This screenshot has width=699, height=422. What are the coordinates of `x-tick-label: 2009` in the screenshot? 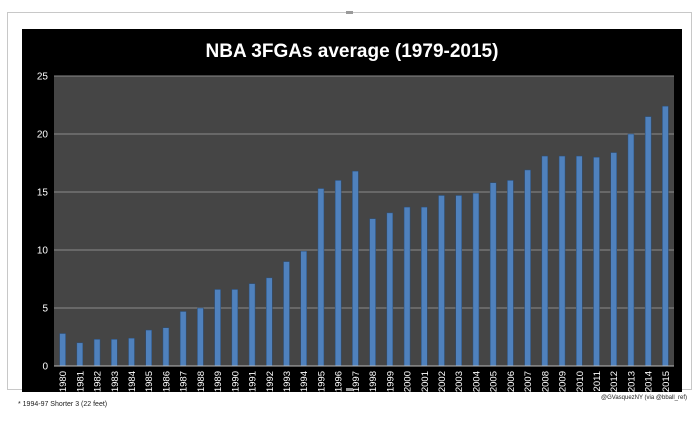 It's located at (563, 381).